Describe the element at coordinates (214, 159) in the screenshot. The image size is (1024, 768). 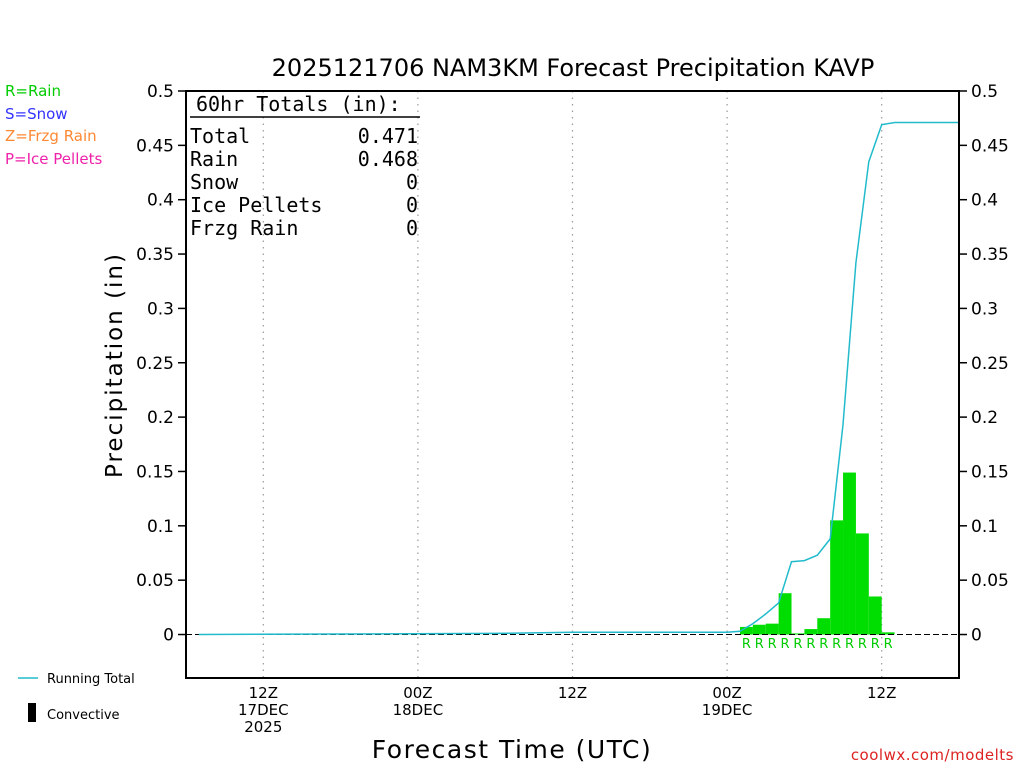
I see `totals-row-label: Rain` at that location.